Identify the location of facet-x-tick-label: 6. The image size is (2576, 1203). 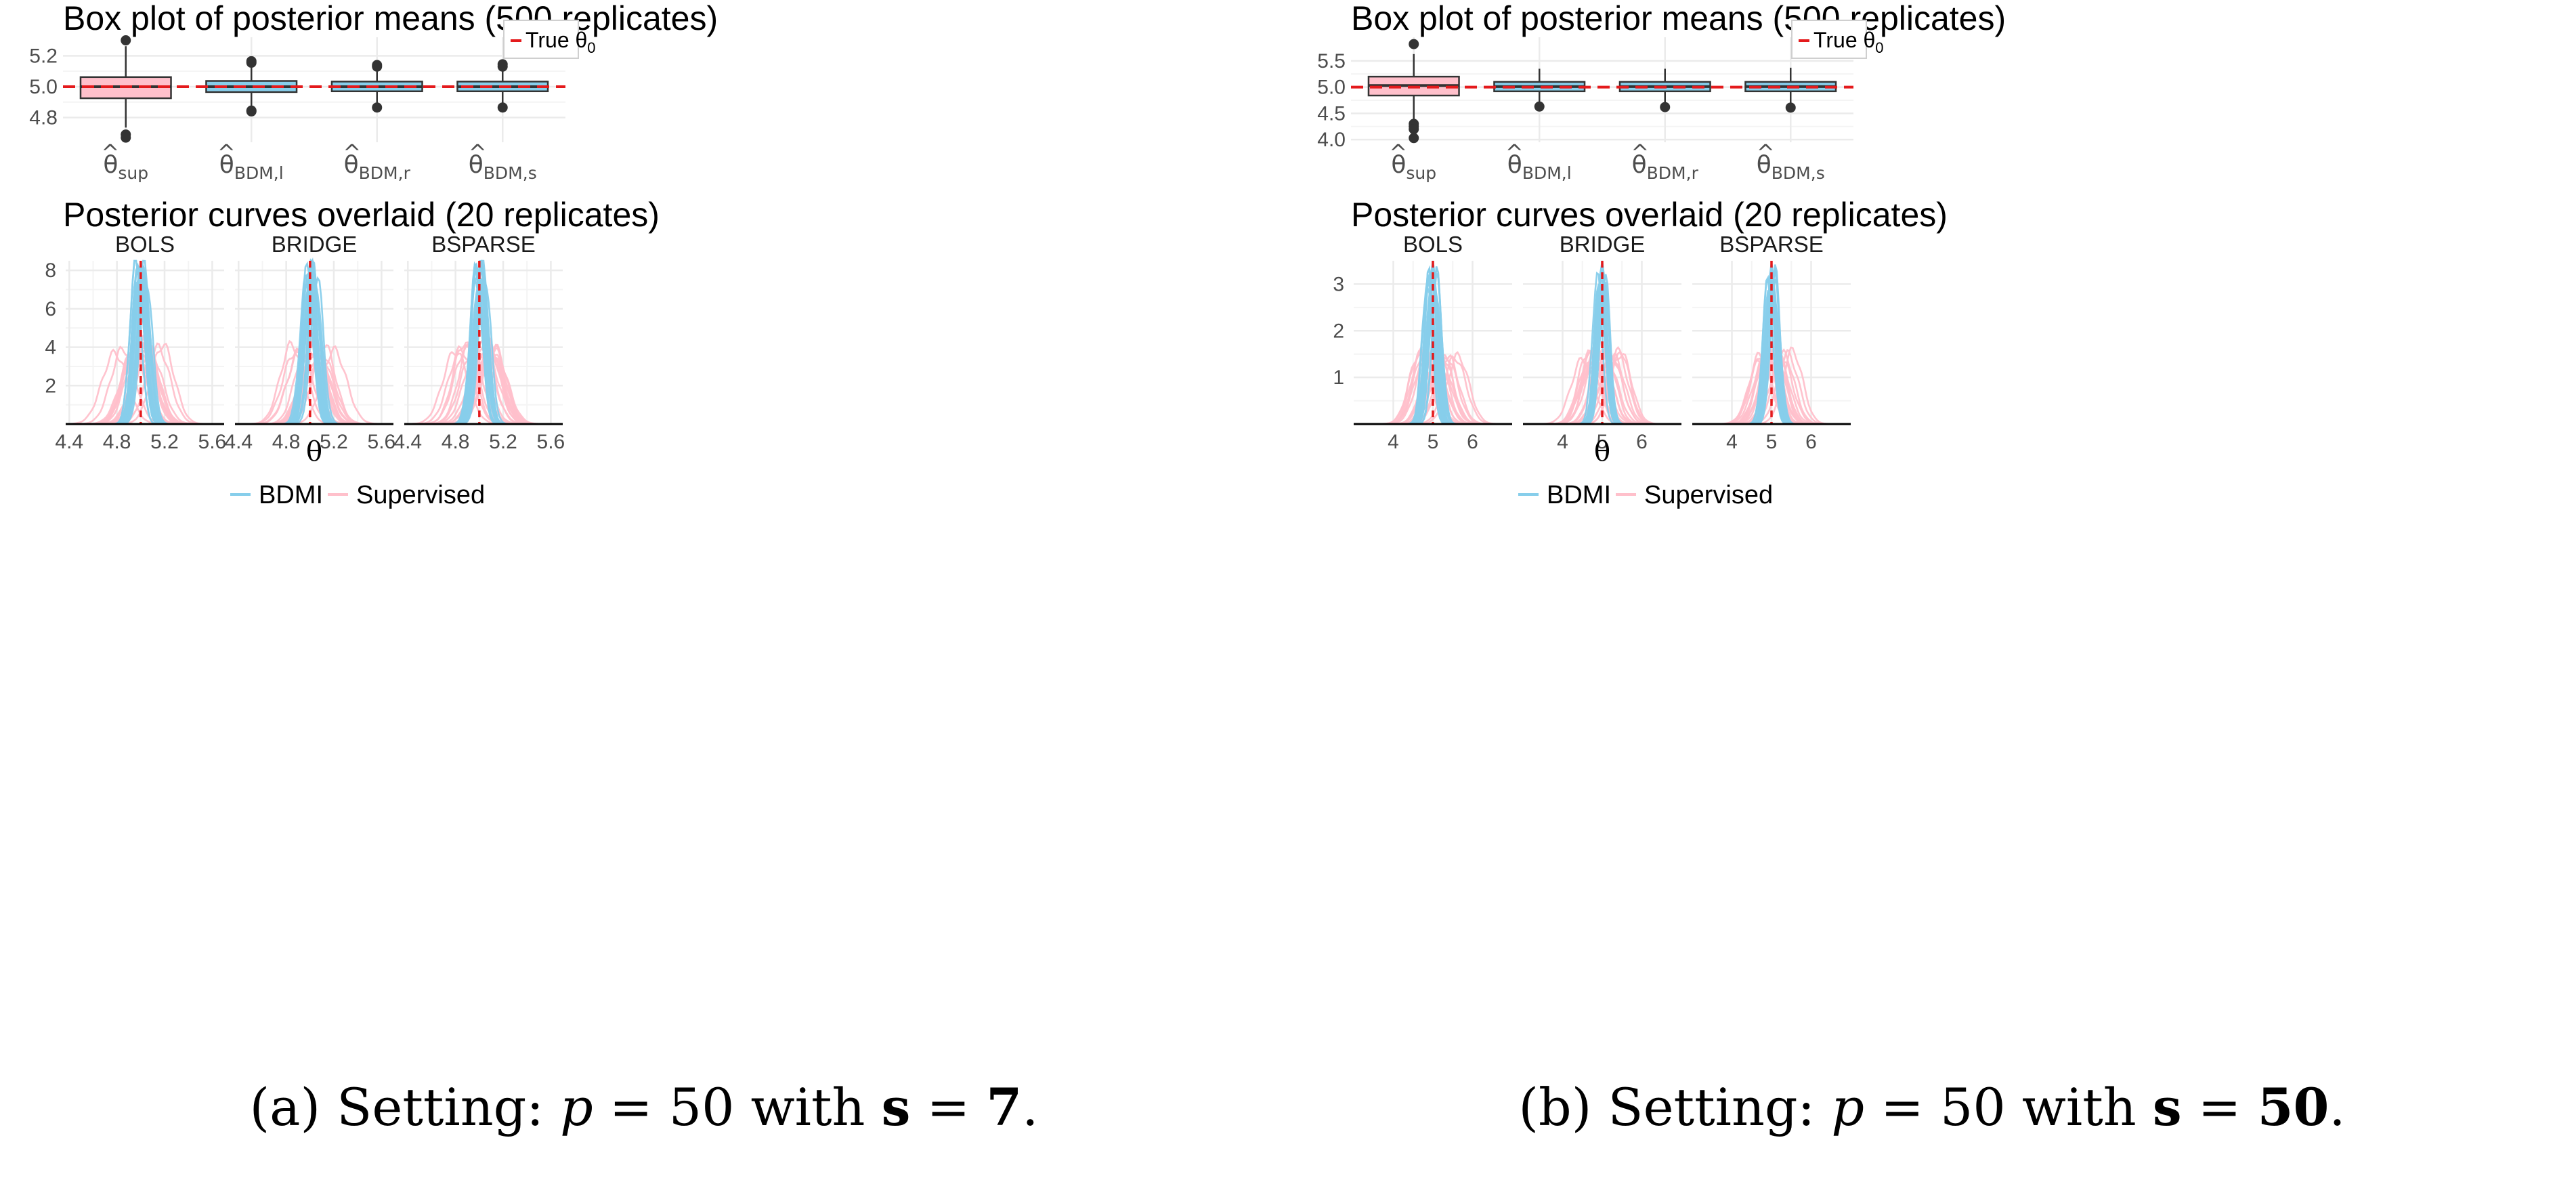
(1811, 442).